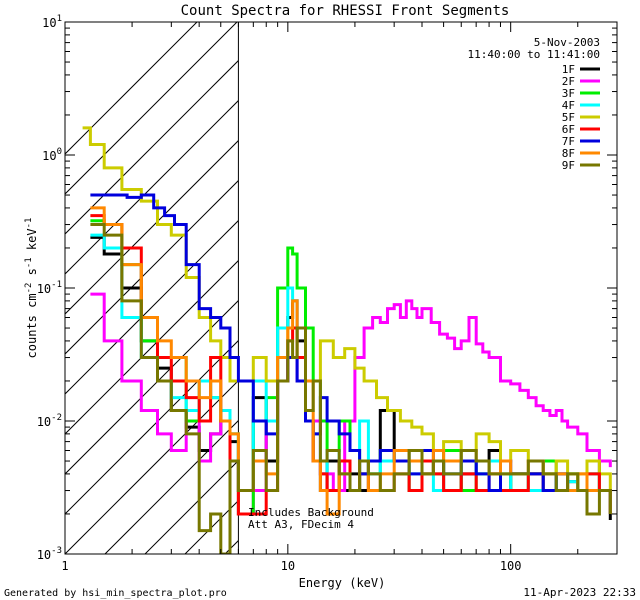 This screenshot has height=600, width=640. Describe the element at coordinates (49, 288) in the screenshot. I see `y-tick-label: 10⁻¹` at that location.